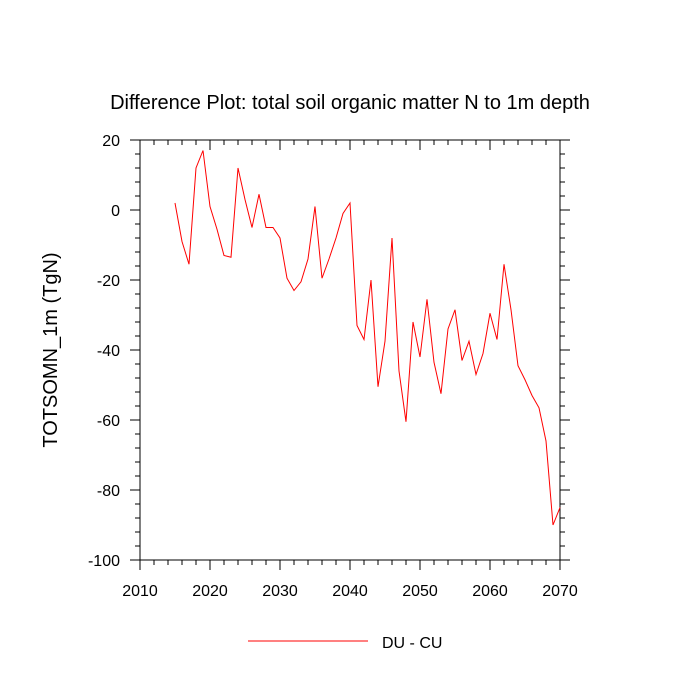 Image resolution: width=700 pixels, height=700 pixels. I want to click on legend-label-du-cu: DU - CU, so click(412, 643).